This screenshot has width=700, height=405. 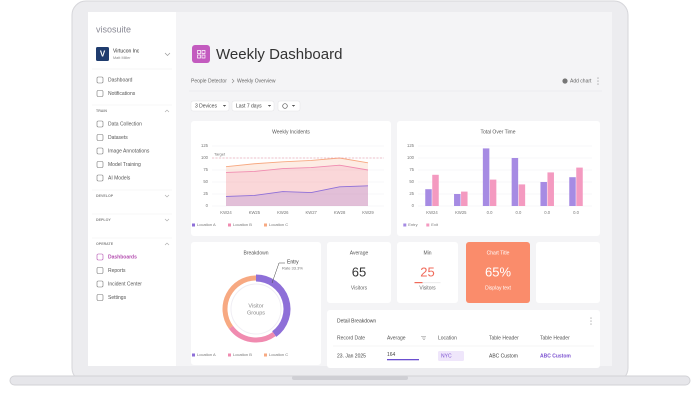 I want to click on breadcrumb: People Detector, so click(x=209, y=81).